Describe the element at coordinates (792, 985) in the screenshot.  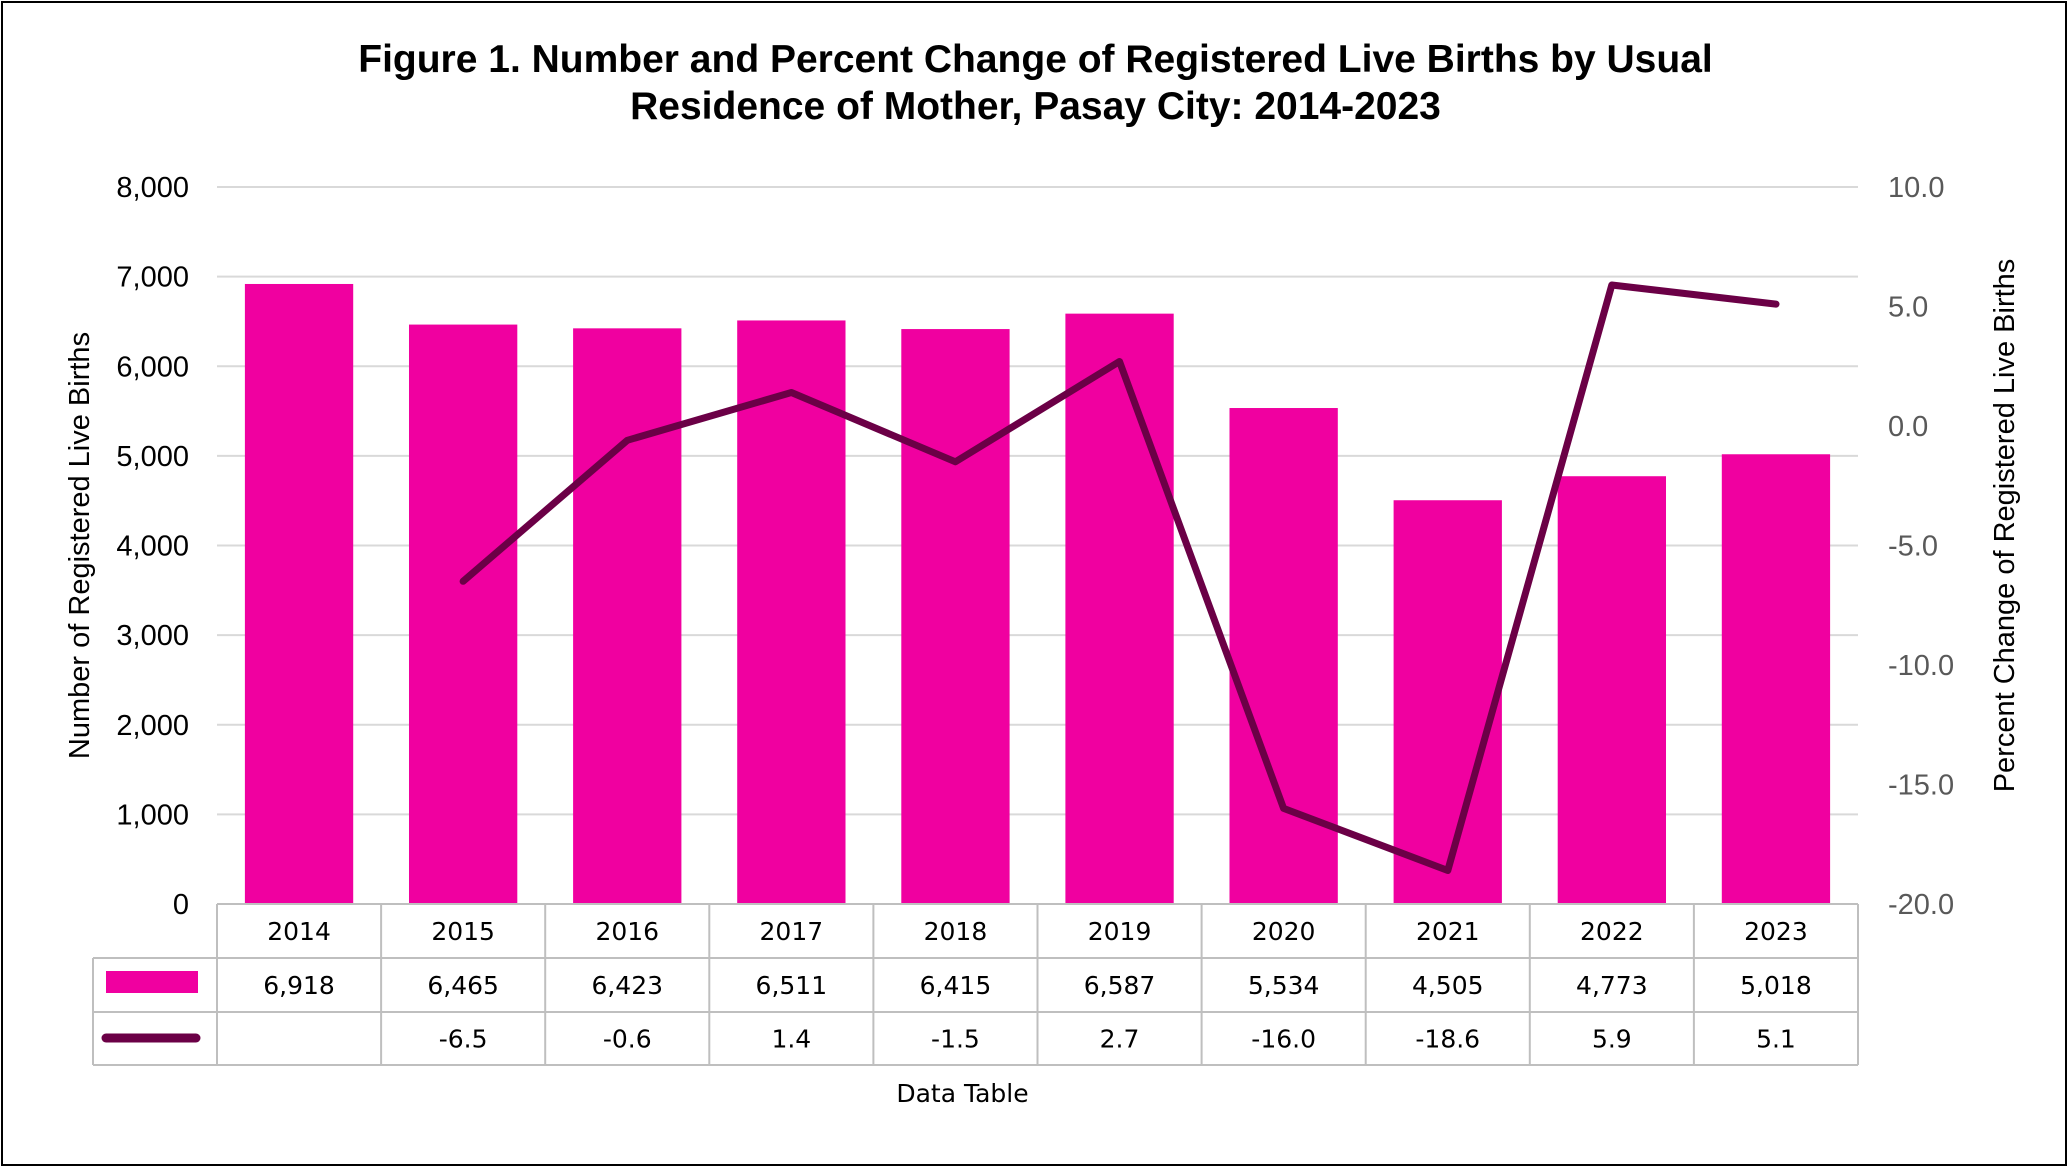
I see `table-count-2017: 6,511` at that location.